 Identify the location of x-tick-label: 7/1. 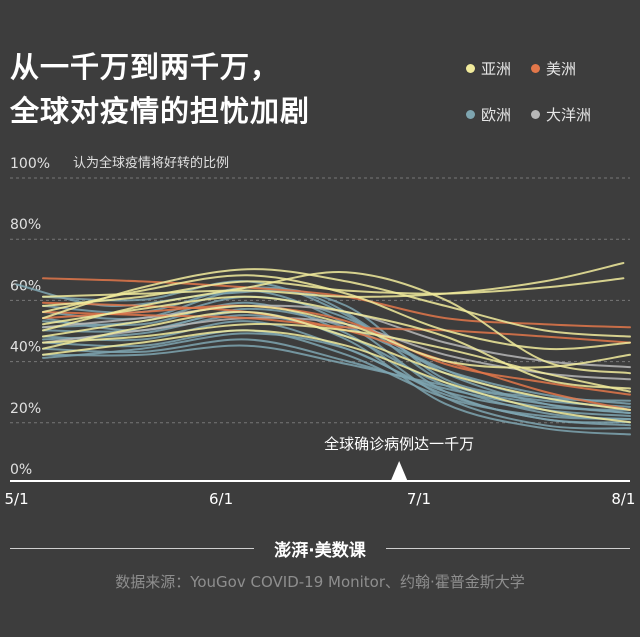
(419, 499).